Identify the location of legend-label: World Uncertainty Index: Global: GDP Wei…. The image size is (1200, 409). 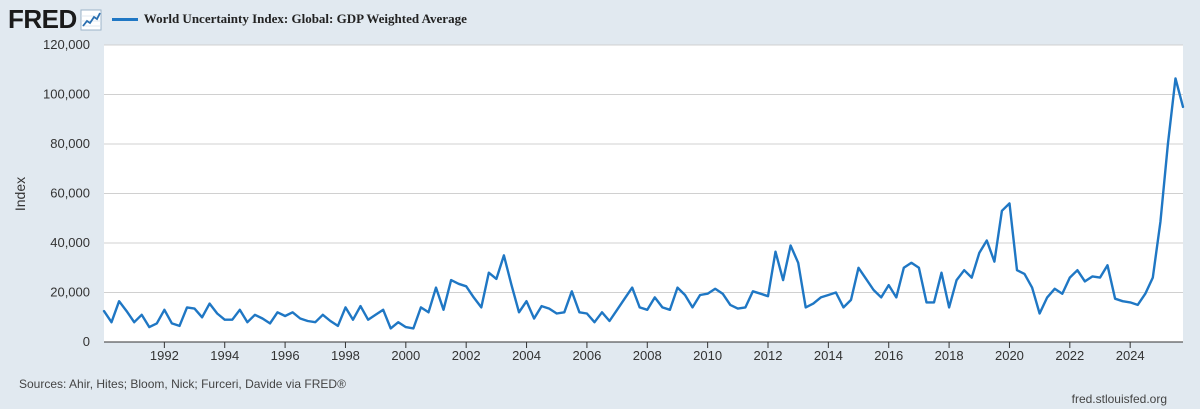
(305, 18).